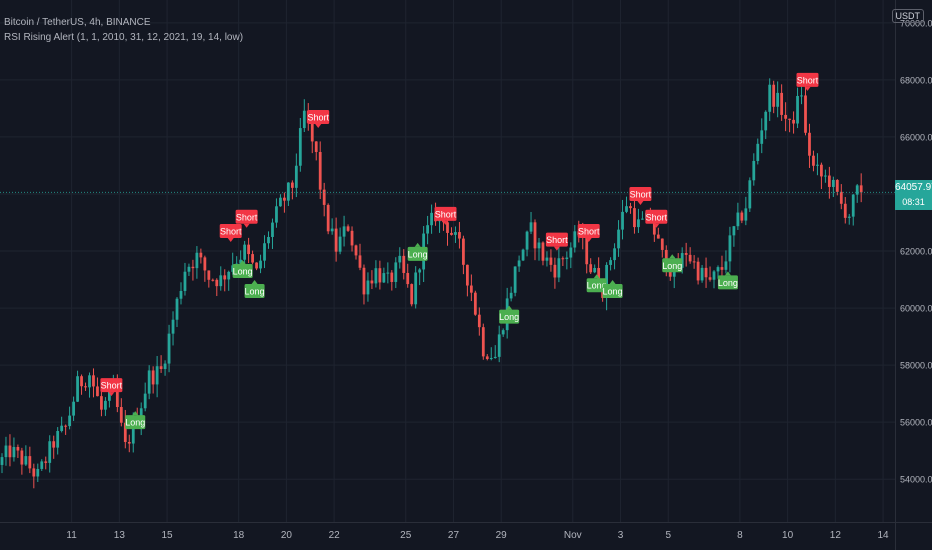 The width and height of the screenshot is (932, 550). I want to click on currency-badge: USDT, so click(907, 16).